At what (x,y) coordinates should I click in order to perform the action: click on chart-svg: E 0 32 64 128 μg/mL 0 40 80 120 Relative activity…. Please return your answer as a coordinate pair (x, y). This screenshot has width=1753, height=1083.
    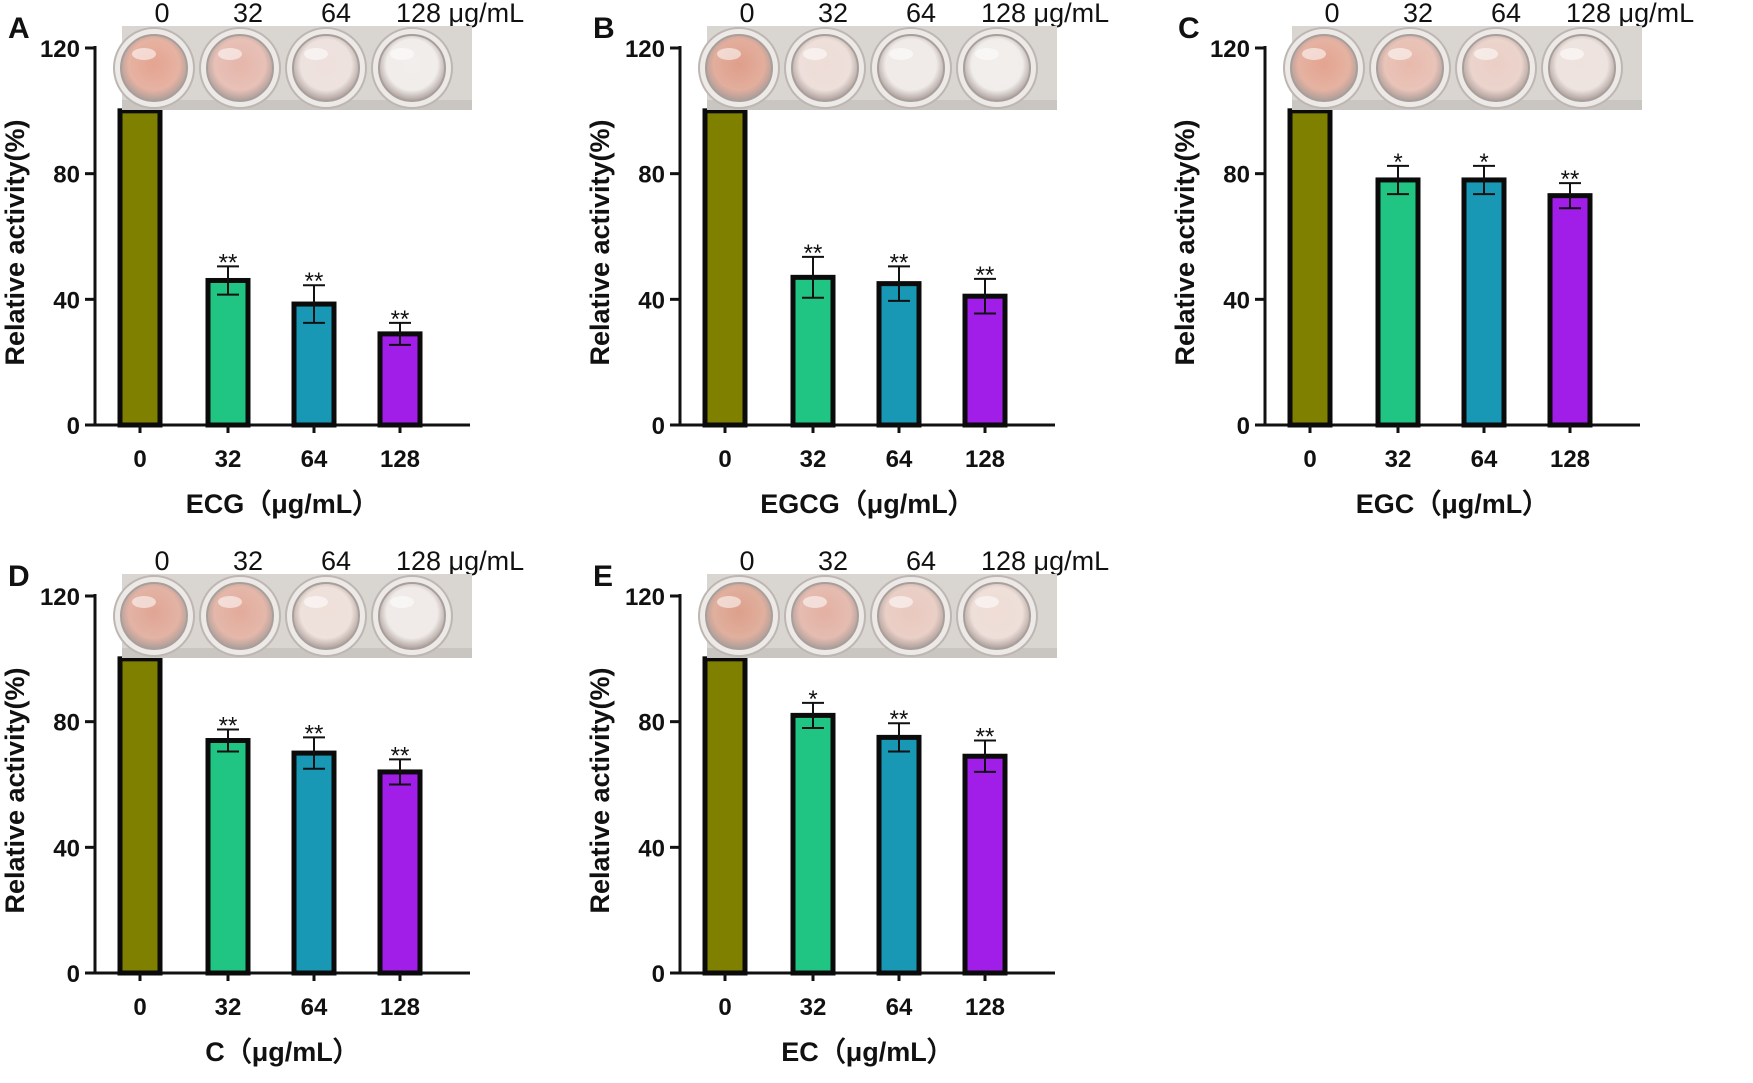
    Looking at the image, I should click on (847, 806).